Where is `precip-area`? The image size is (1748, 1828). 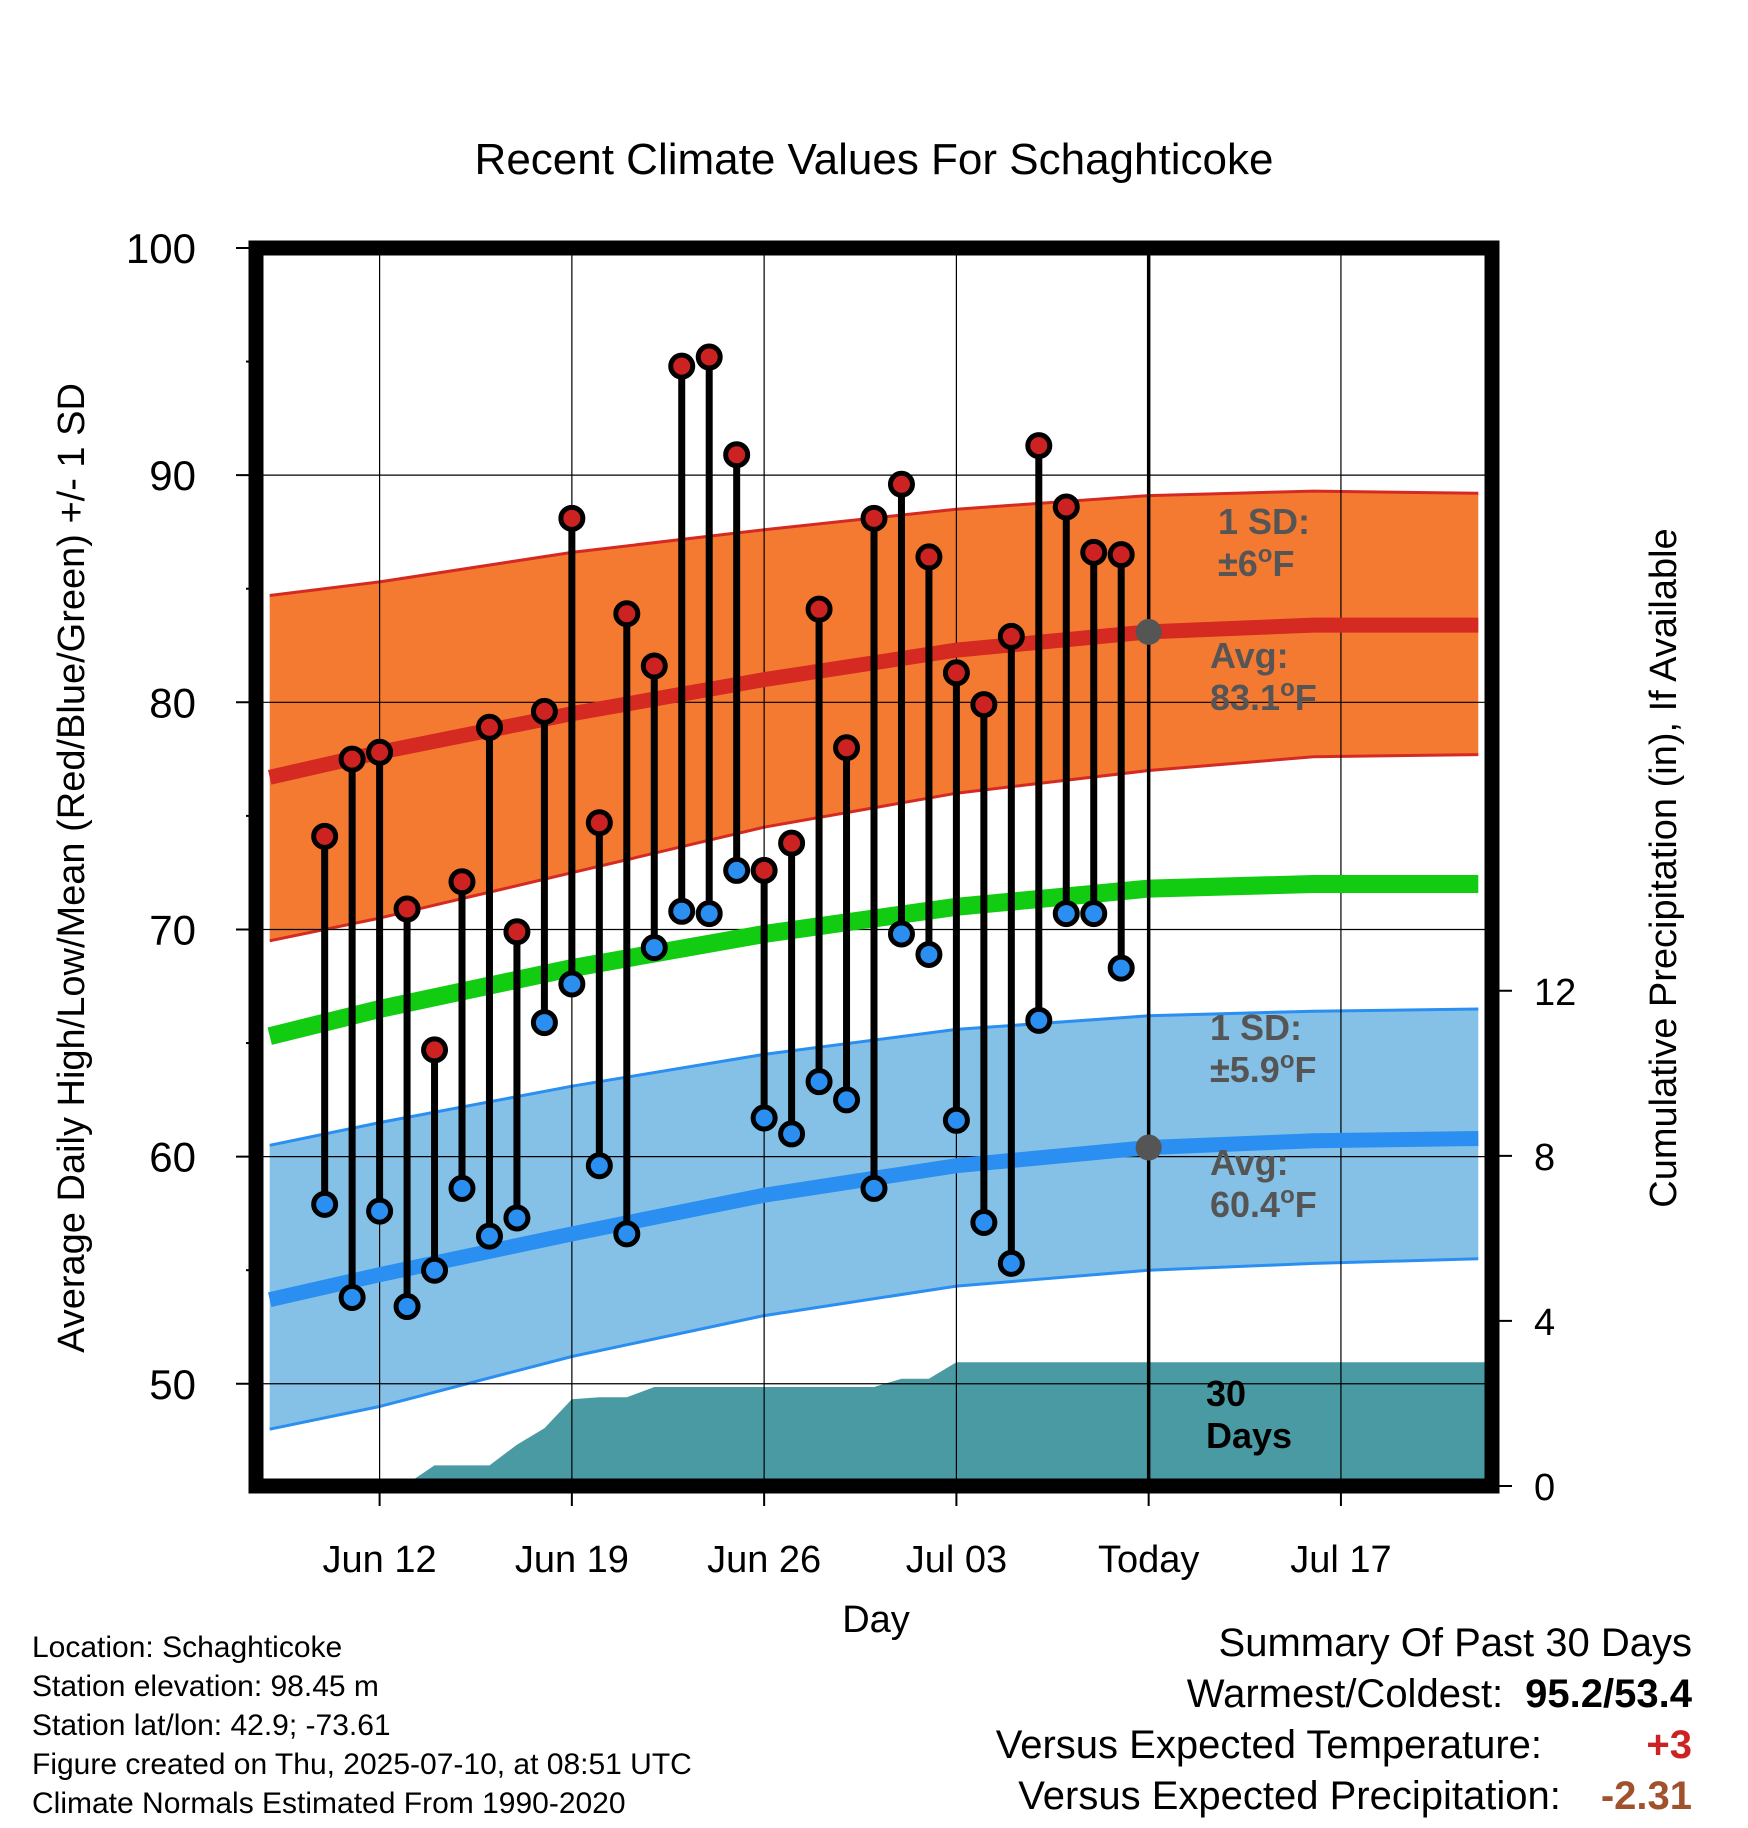
precip-area is located at coordinates (874, 1424).